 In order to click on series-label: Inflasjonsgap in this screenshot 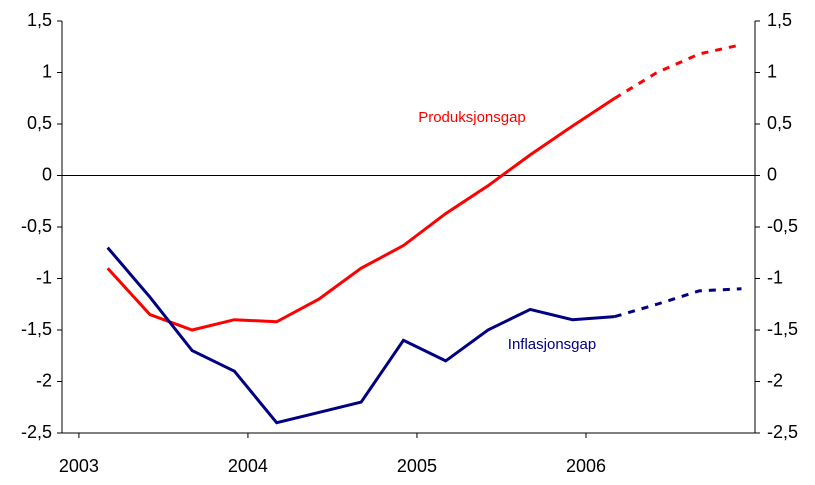, I will do `click(552, 344)`.